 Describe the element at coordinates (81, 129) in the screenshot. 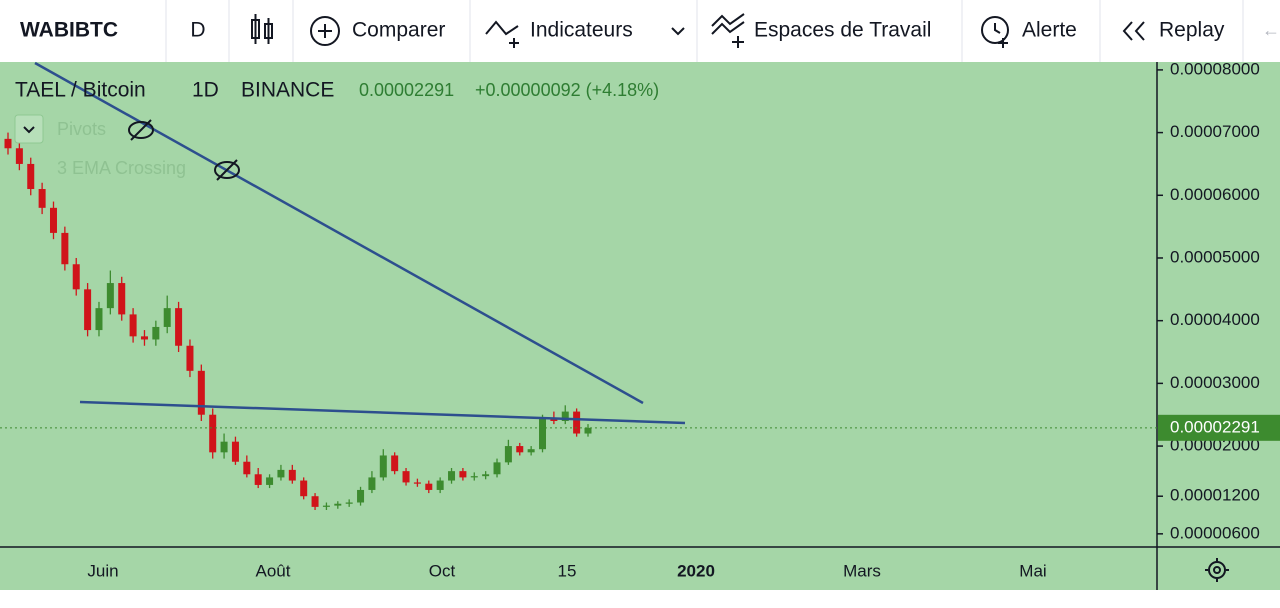

I see `indicator-name: Pivots` at that location.